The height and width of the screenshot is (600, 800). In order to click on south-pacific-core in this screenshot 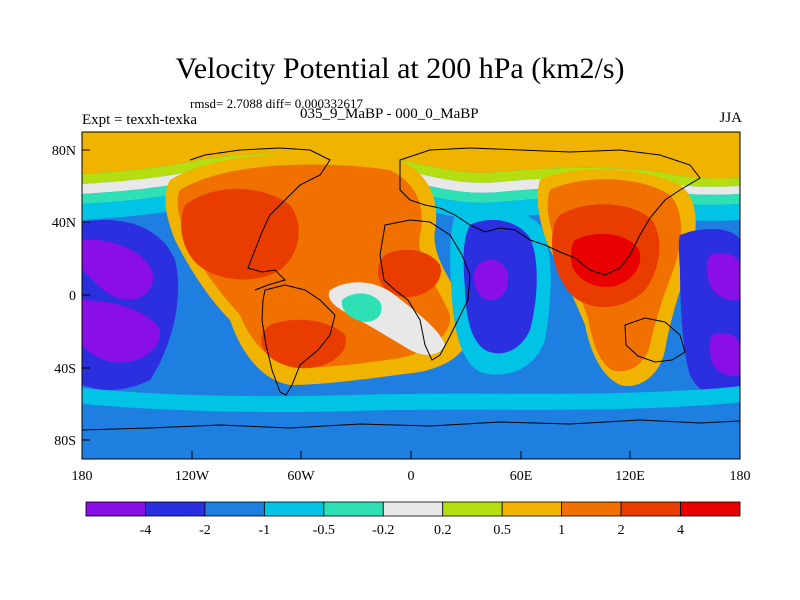, I will do `click(121, 331)`.